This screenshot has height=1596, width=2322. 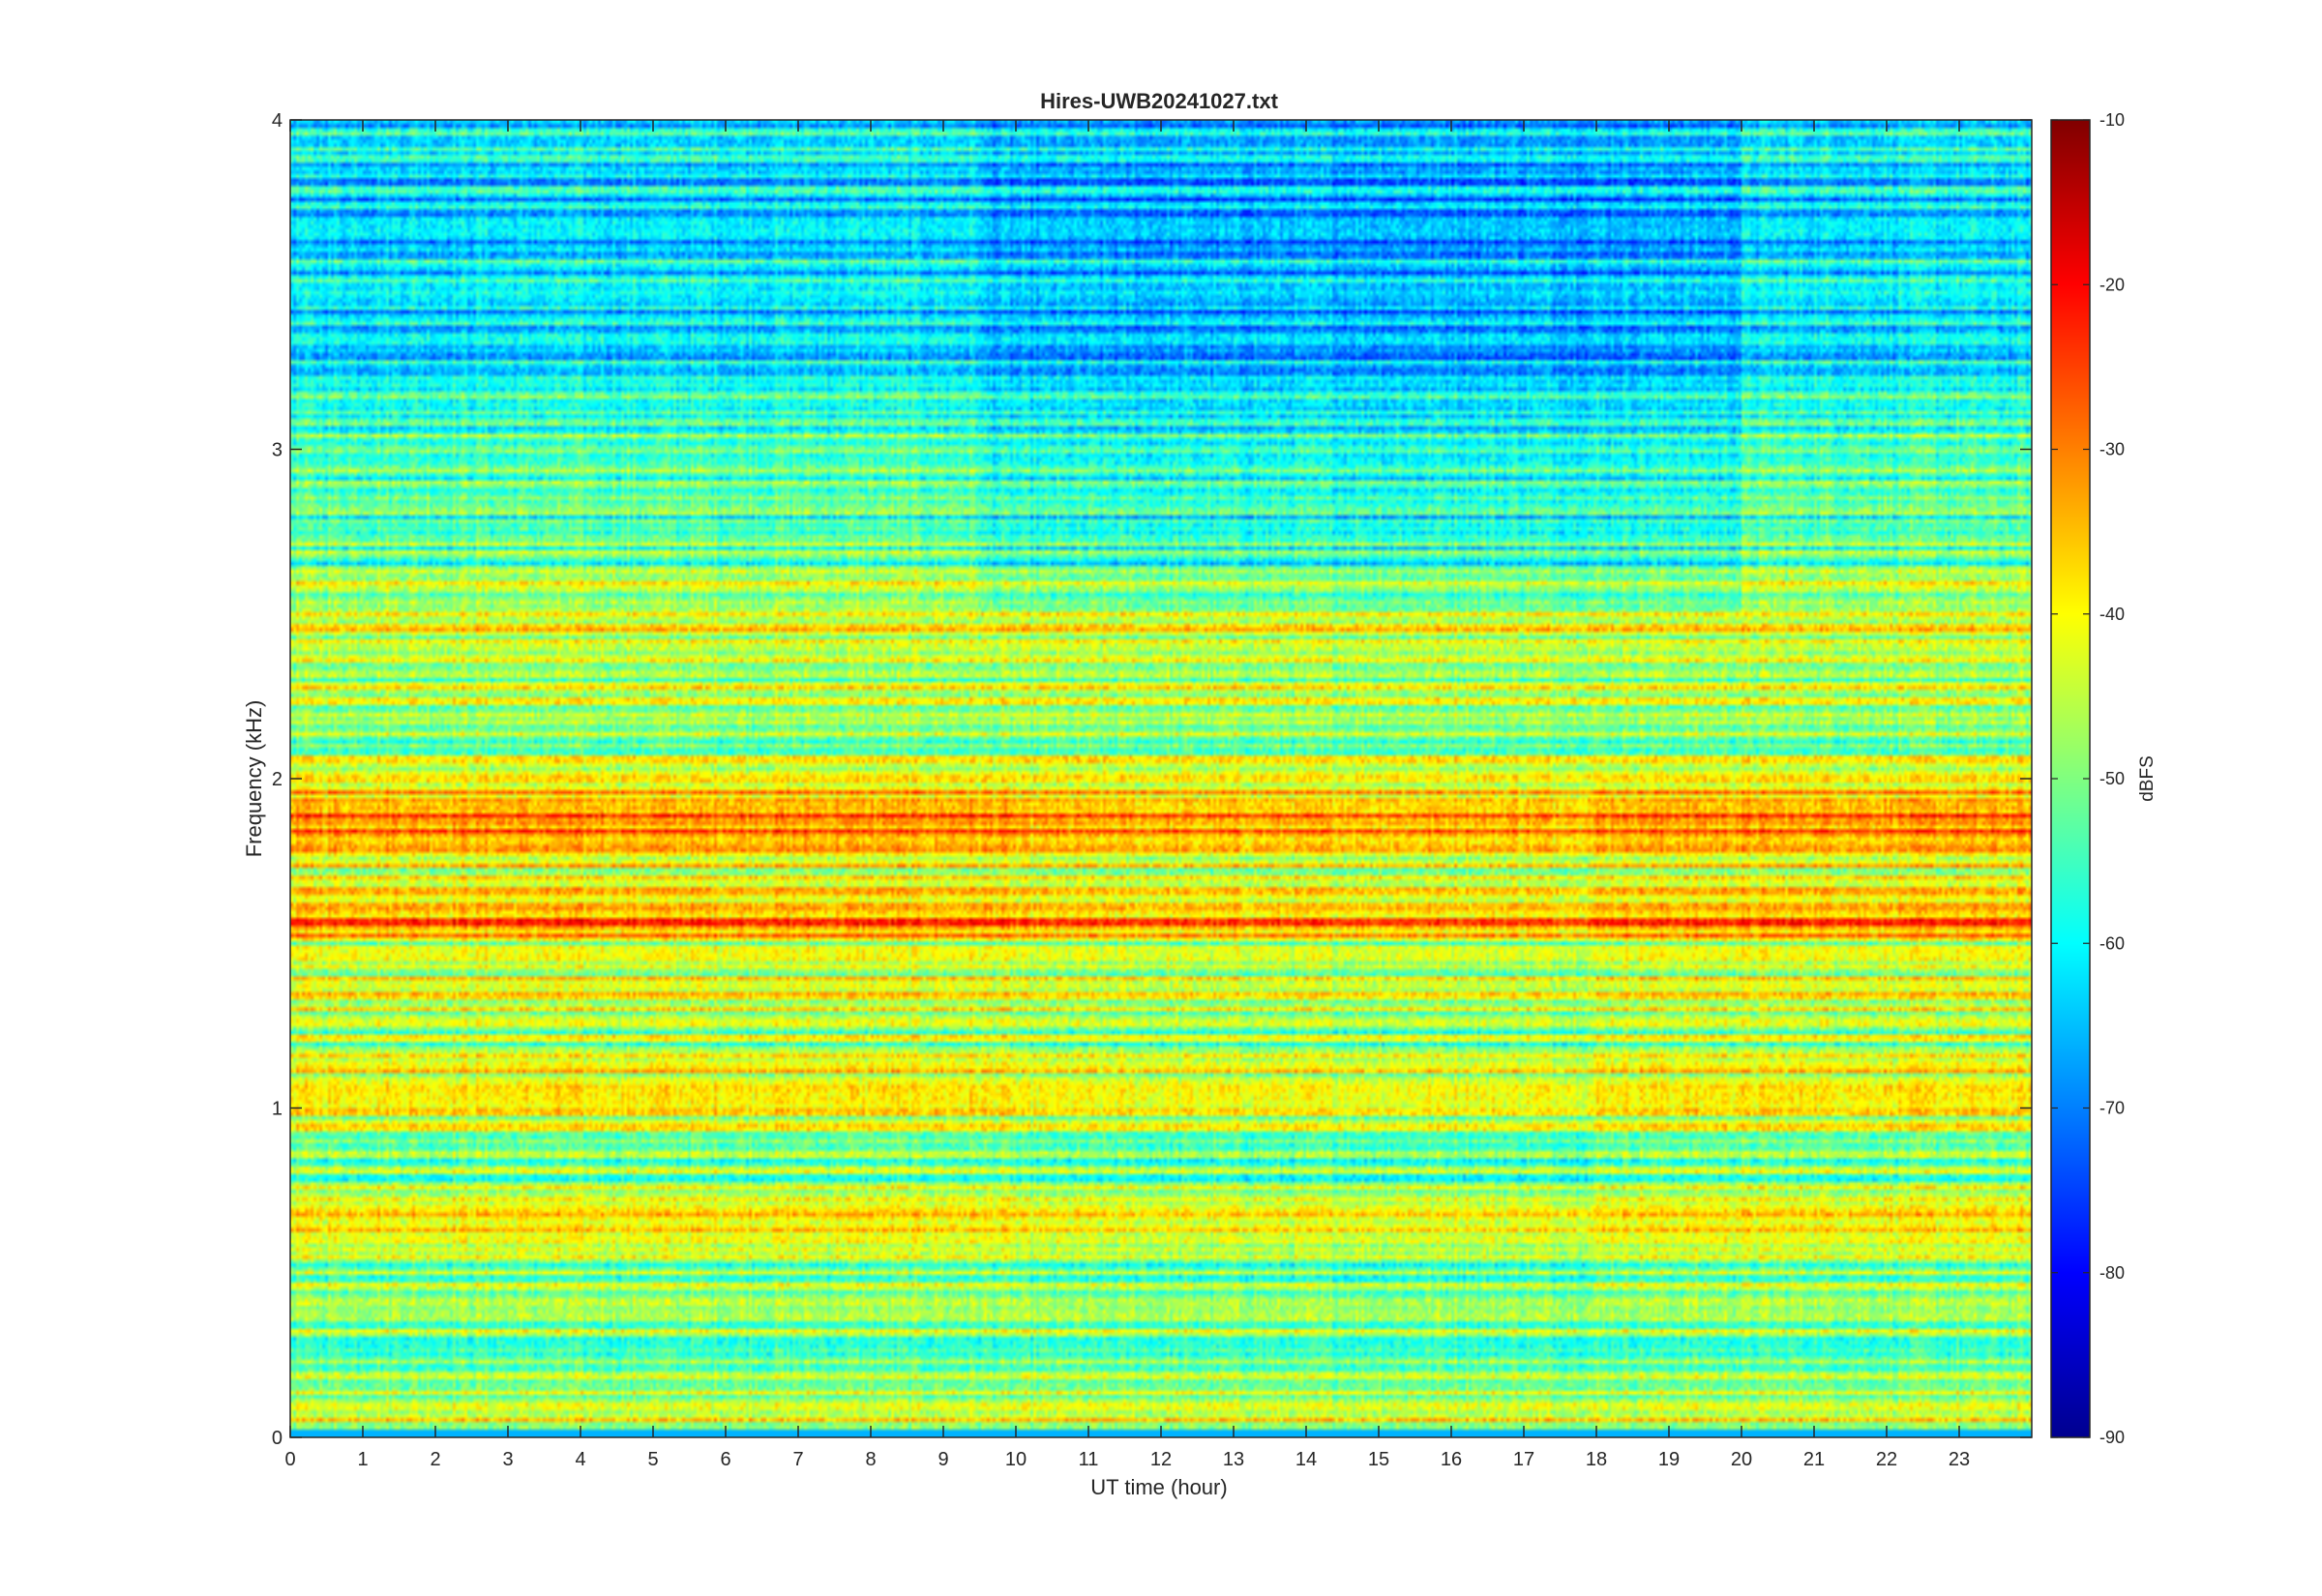 I want to click on x-tick-label: 12, so click(x=1161, y=1459).